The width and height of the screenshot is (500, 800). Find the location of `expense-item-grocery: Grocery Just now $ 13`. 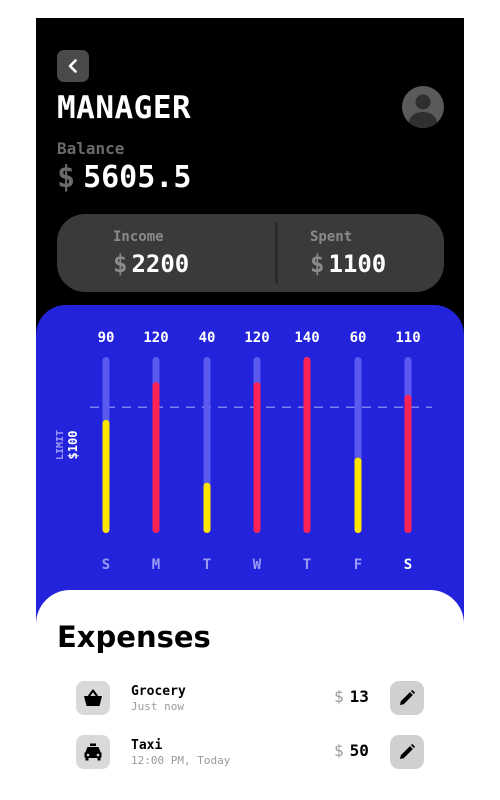

expense-item-grocery: Grocery Just now $ 13 is located at coordinates (250, 701).